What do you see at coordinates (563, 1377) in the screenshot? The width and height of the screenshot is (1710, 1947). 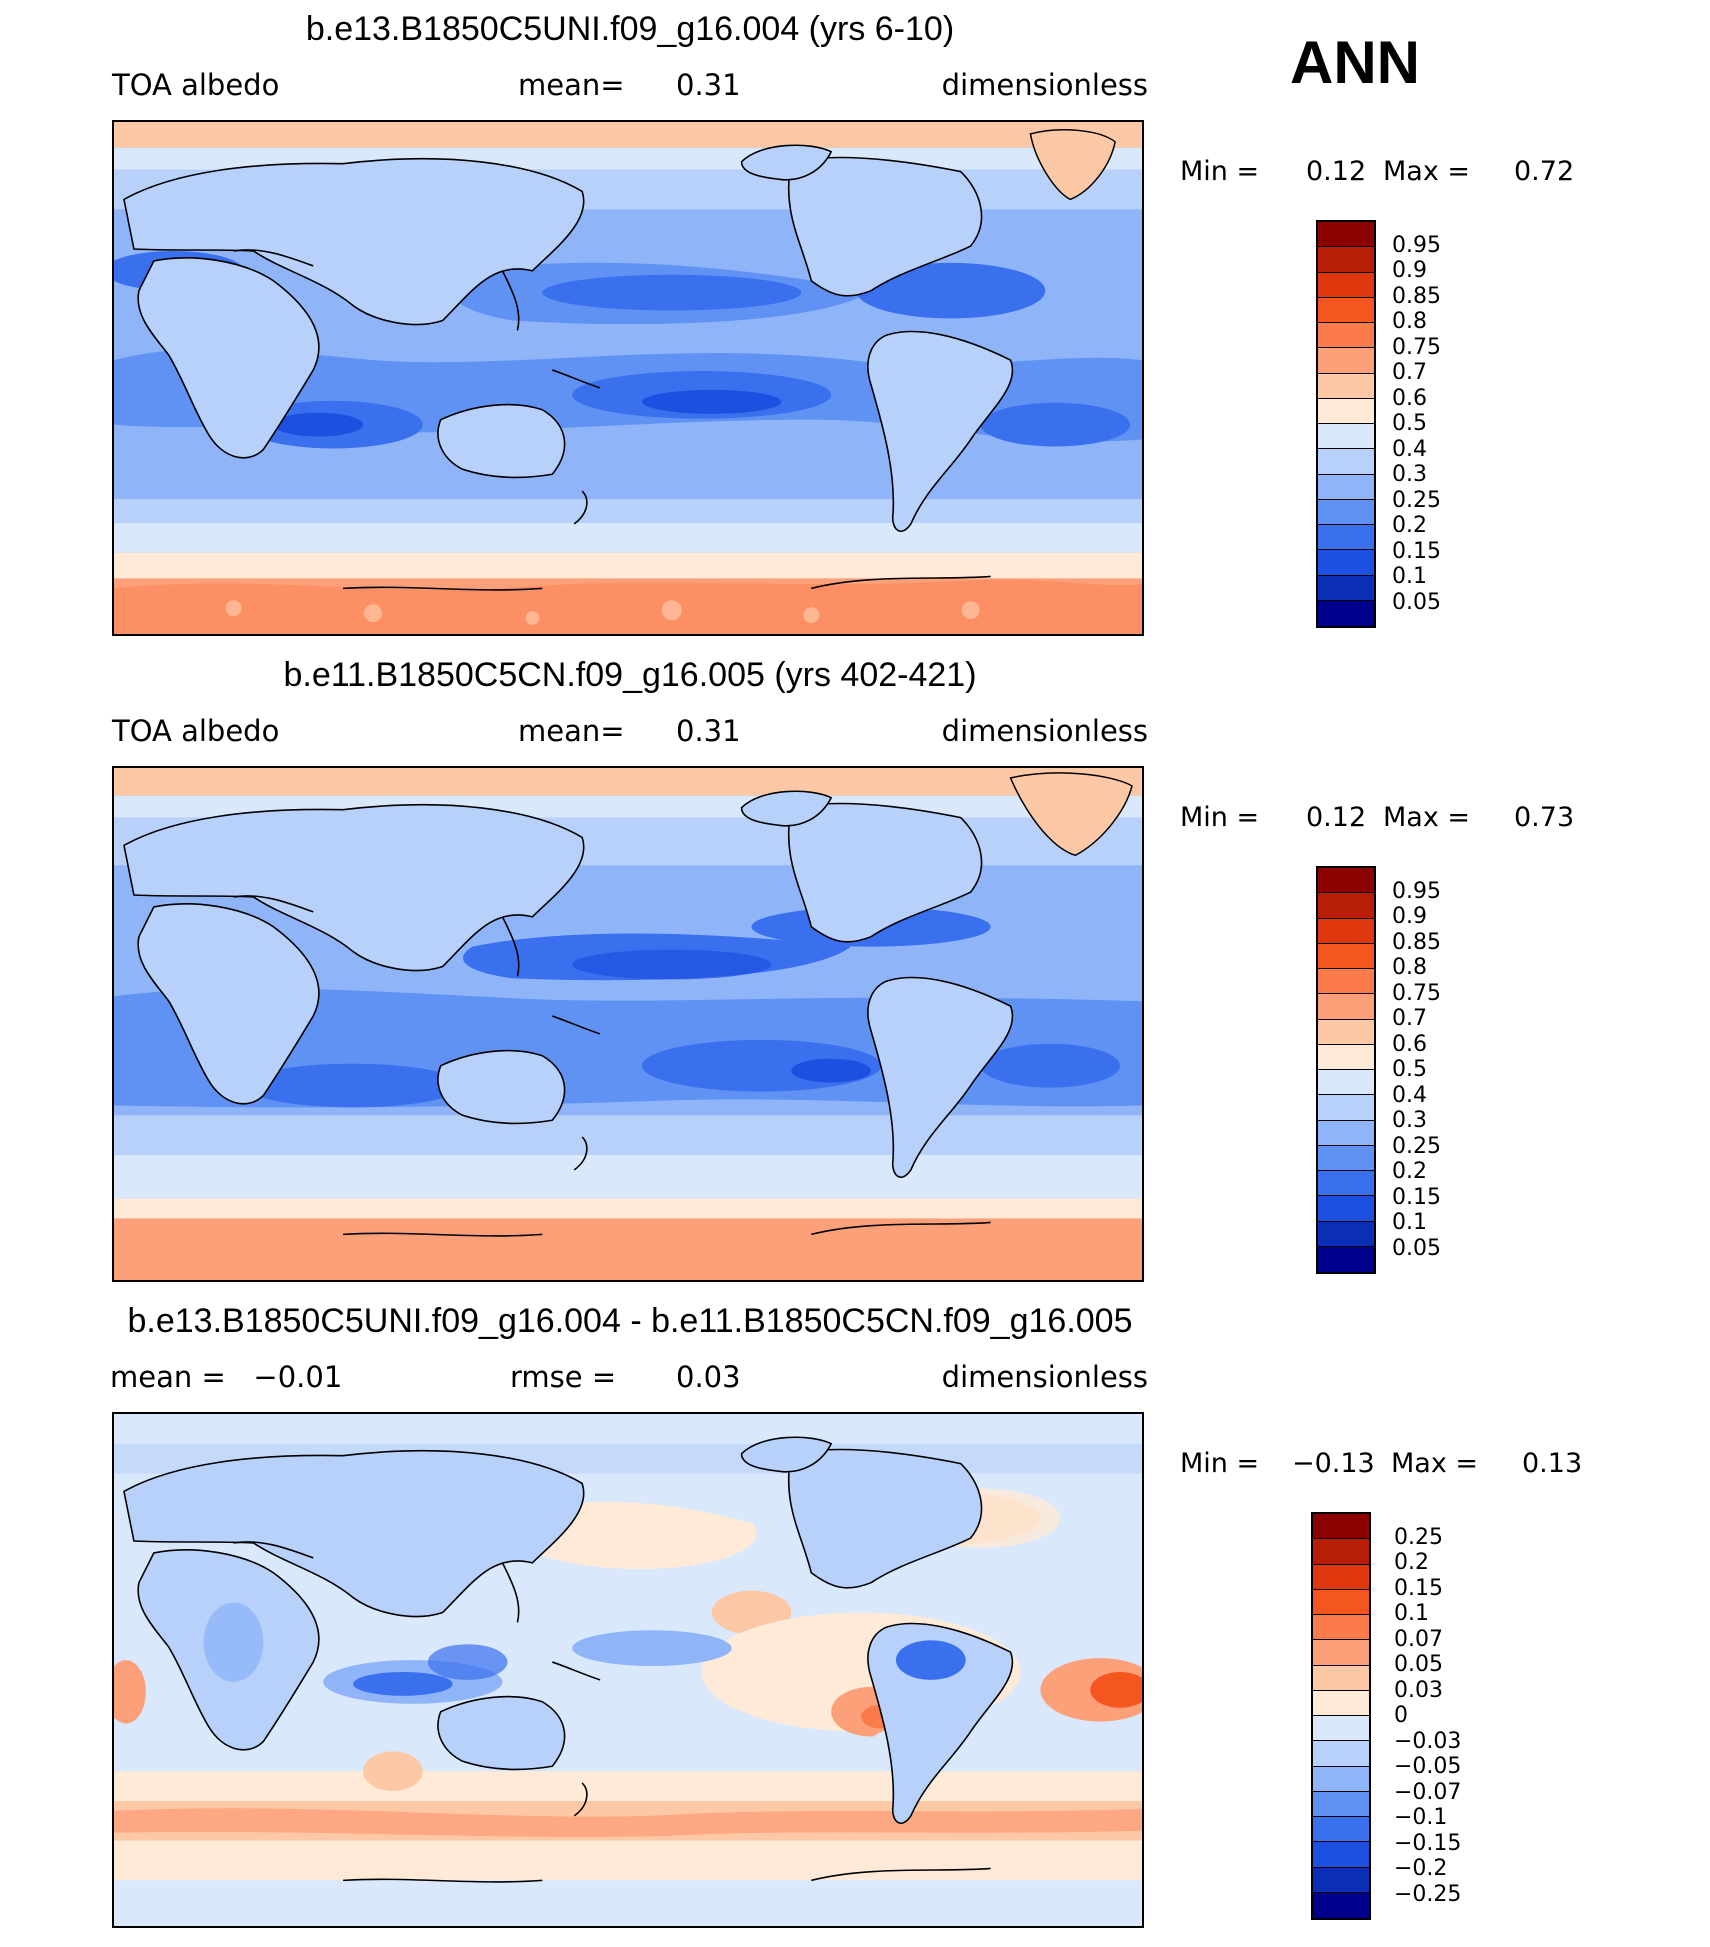 I see `panel-3-rmse-key: rmse =` at bounding box center [563, 1377].